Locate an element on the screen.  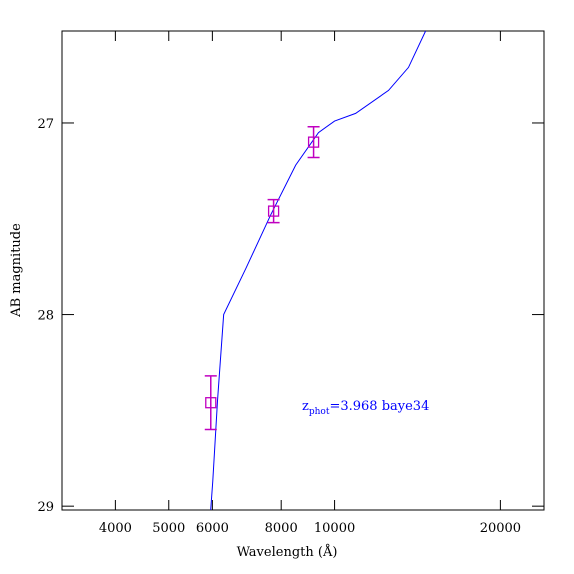
x-tick-label: 10000 is located at coordinates (334, 528).